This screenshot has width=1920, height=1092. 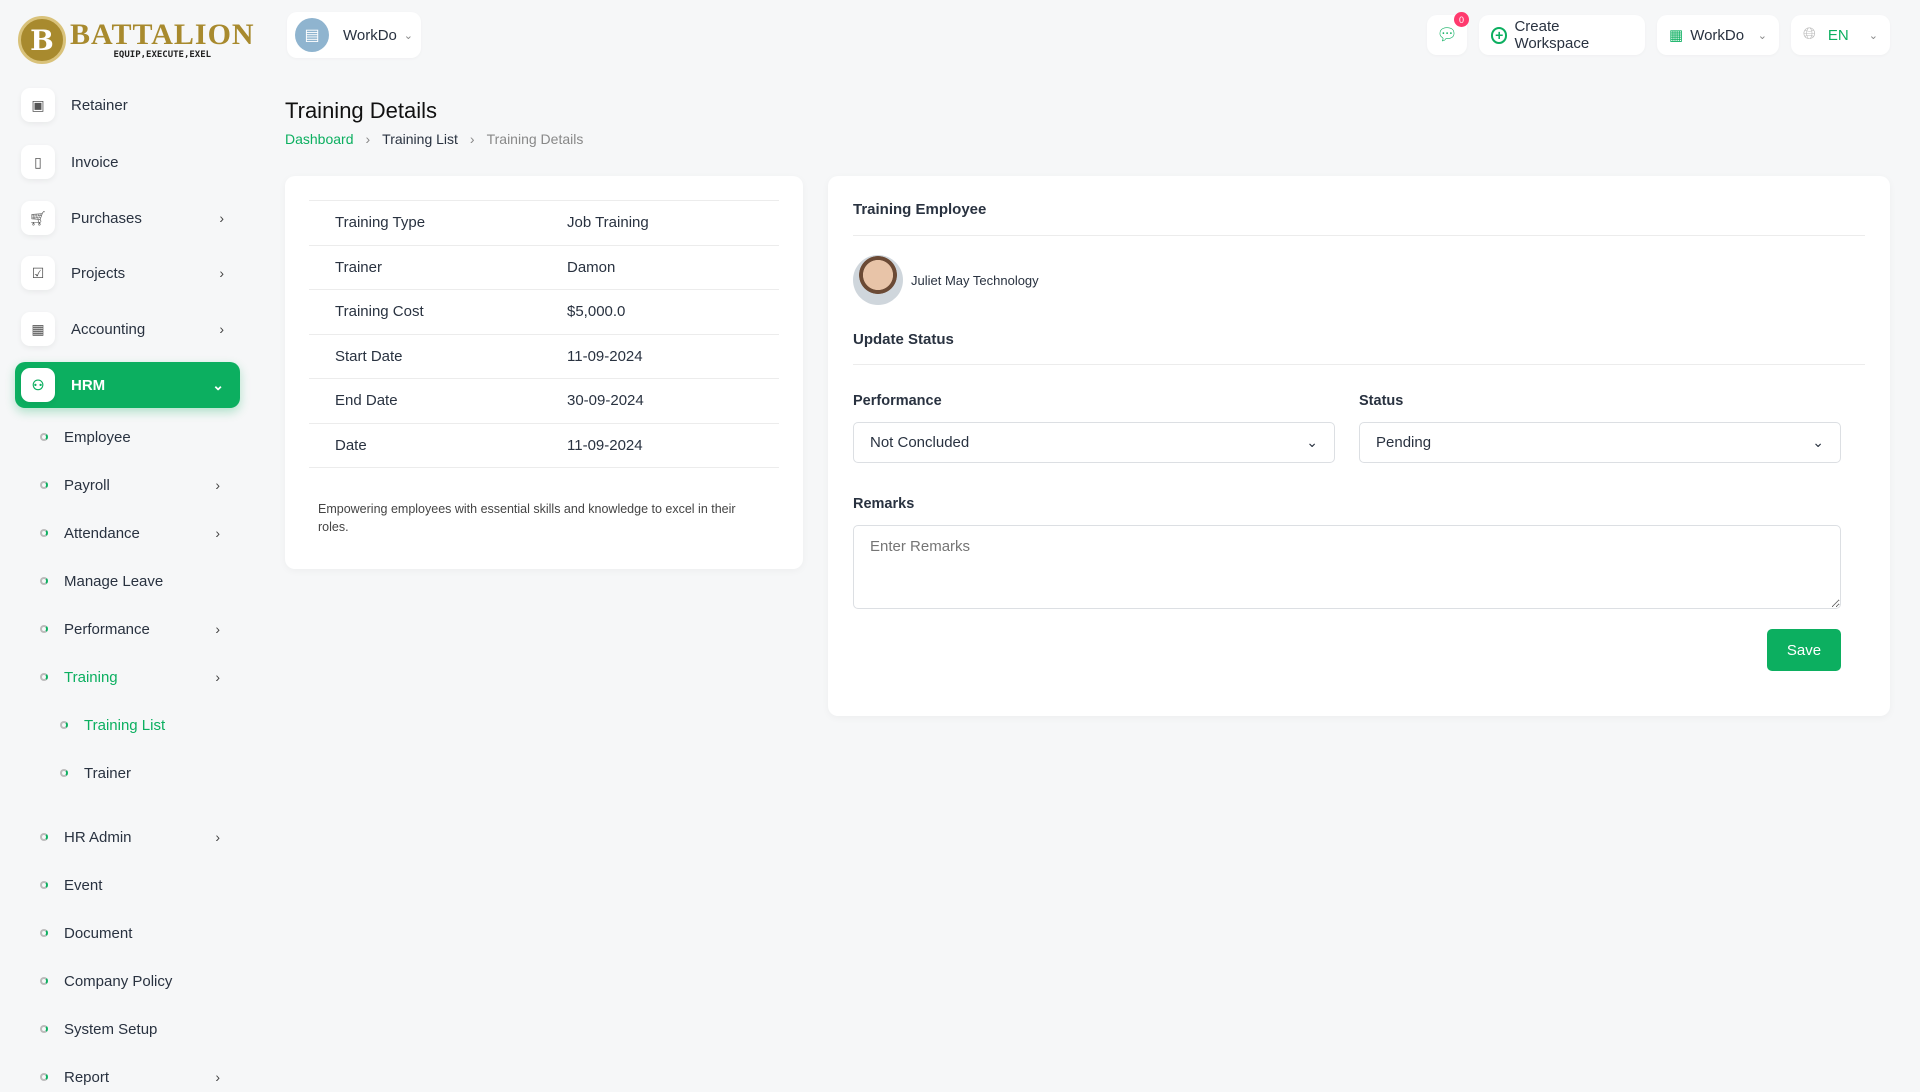 What do you see at coordinates (135, 1077) in the screenshot?
I see `sidebar-subitem: Report ›` at bounding box center [135, 1077].